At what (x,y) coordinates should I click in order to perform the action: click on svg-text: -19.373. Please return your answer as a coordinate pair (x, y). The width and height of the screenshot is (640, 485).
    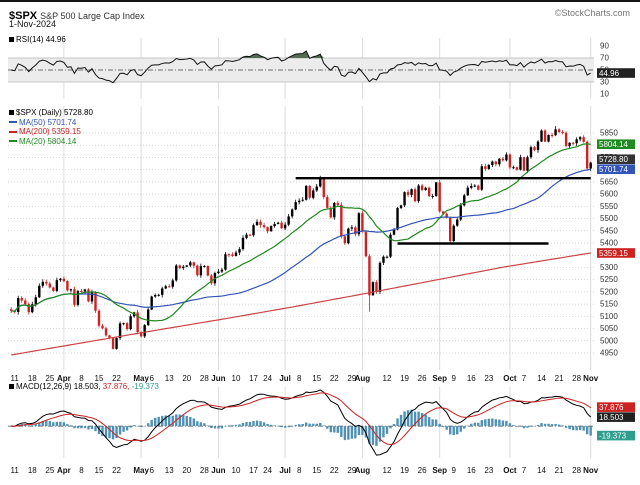
    Looking at the image, I should click on (613, 435).